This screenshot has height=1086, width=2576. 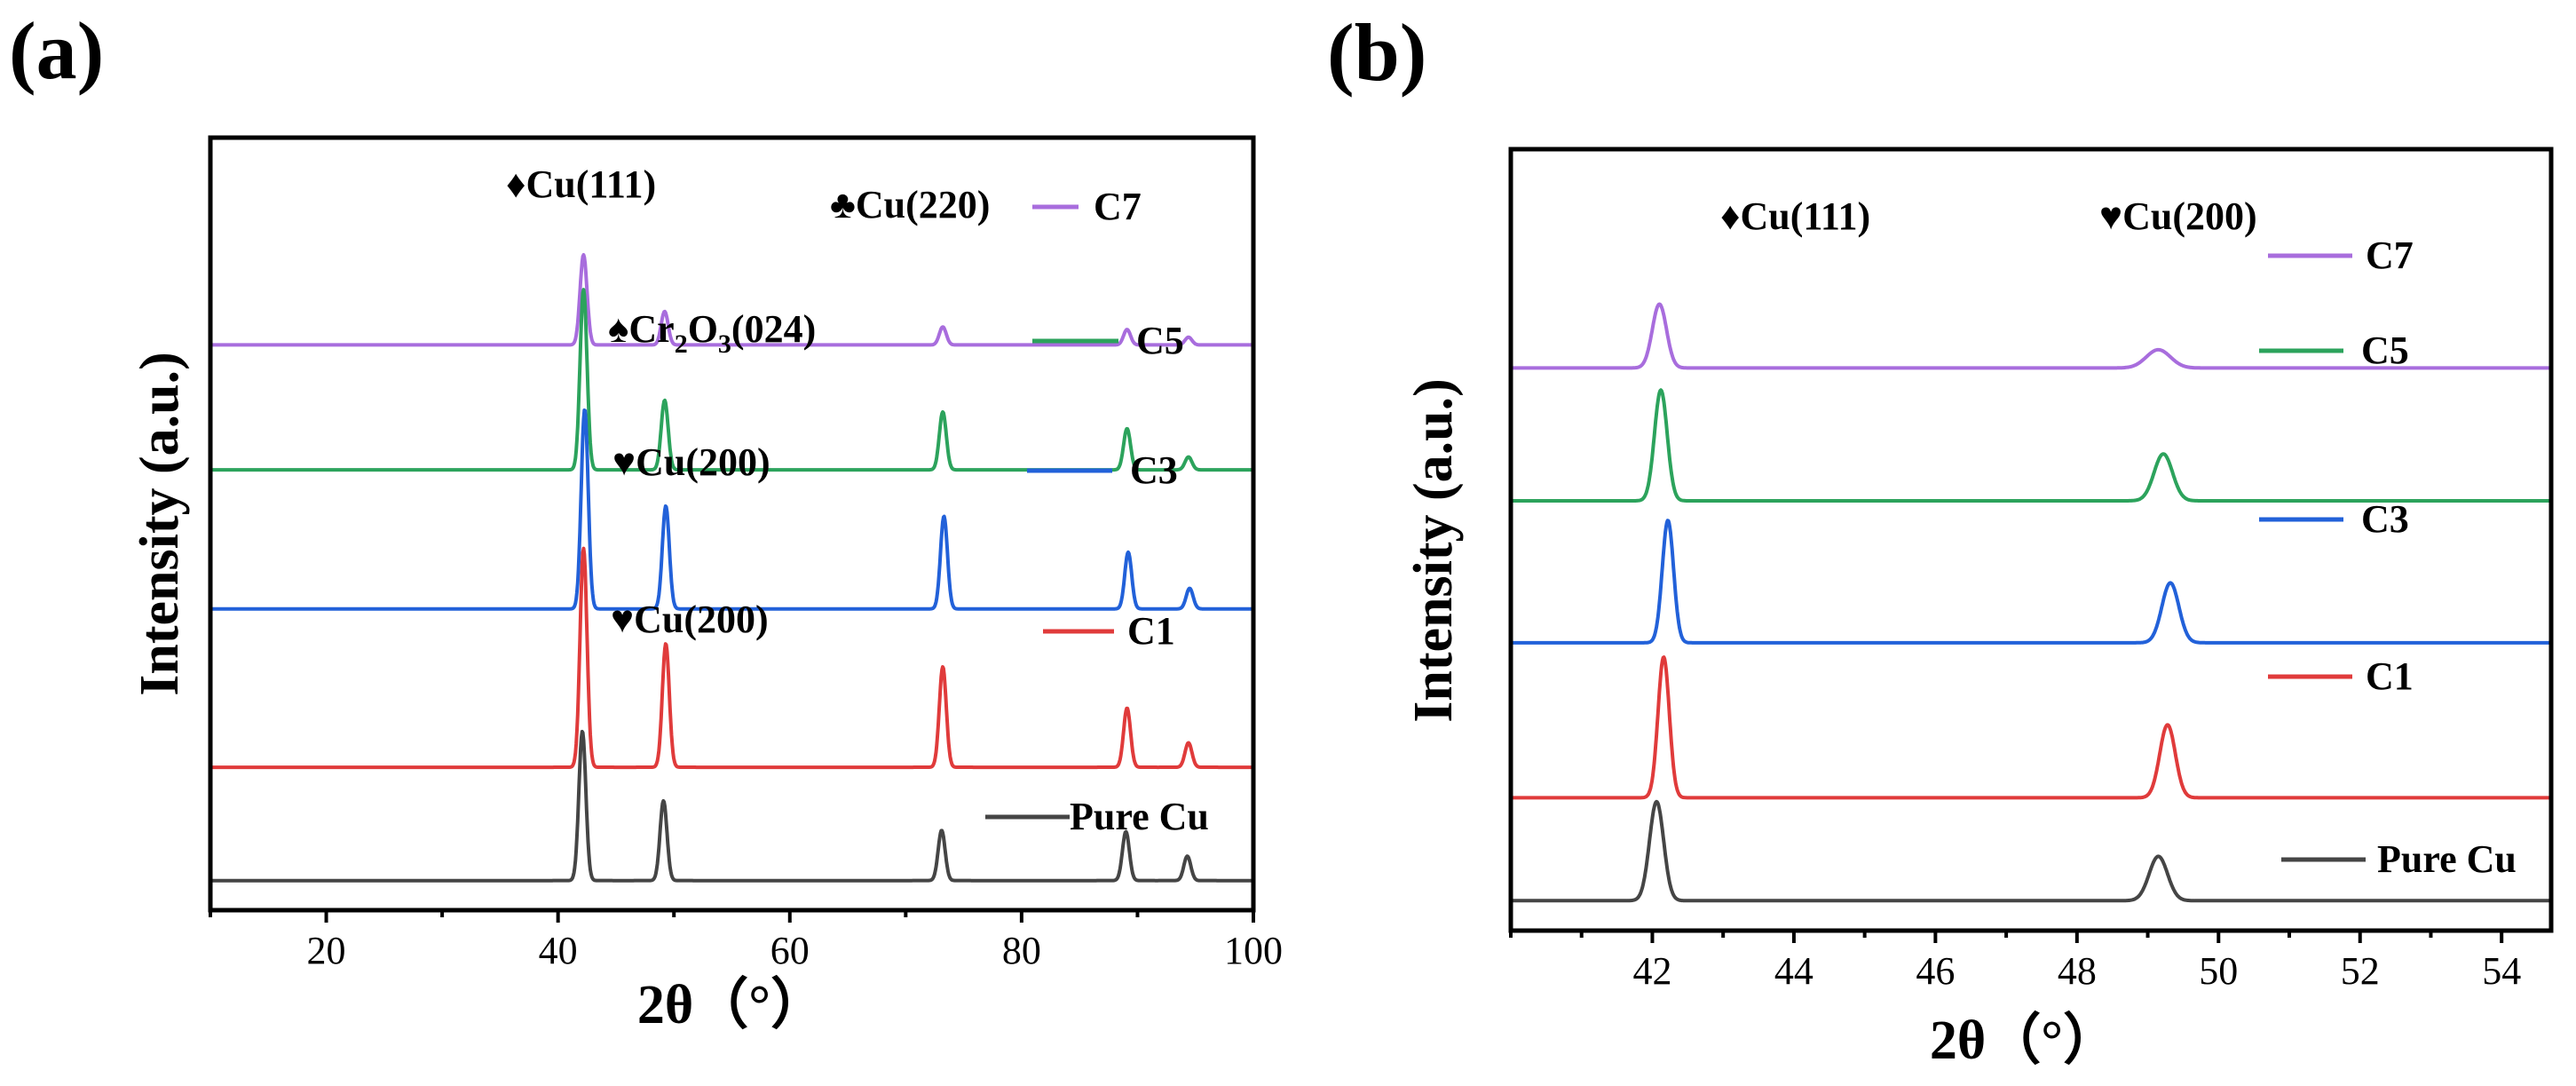 What do you see at coordinates (1097, 511) in the screenshot?
I see `panel-a-series-labels: C7 C5 C3 C1 Pure Cu` at bounding box center [1097, 511].